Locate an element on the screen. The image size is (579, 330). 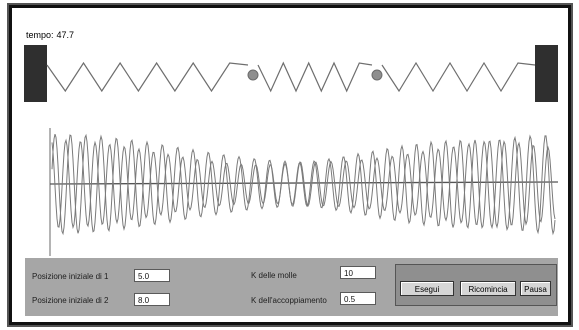
right-wall is located at coordinates (546, 73).